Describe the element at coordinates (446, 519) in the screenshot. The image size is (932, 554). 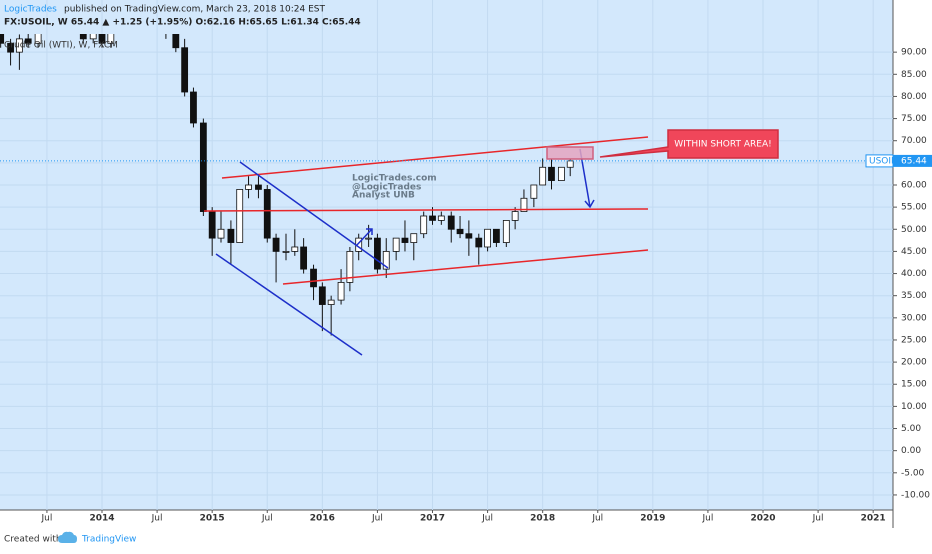
I see `time-axis-panel` at that location.